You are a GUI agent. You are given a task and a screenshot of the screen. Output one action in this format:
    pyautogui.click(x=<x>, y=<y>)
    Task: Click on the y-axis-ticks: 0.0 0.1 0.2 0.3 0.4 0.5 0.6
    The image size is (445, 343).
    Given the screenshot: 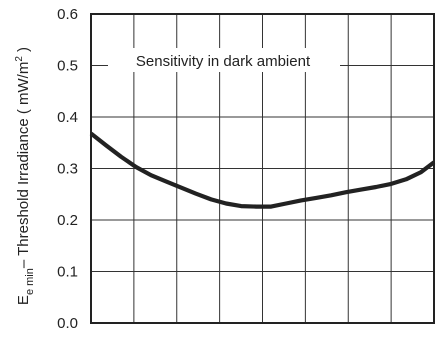 What is the action you would take?
    pyautogui.click(x=67, y=169)
    